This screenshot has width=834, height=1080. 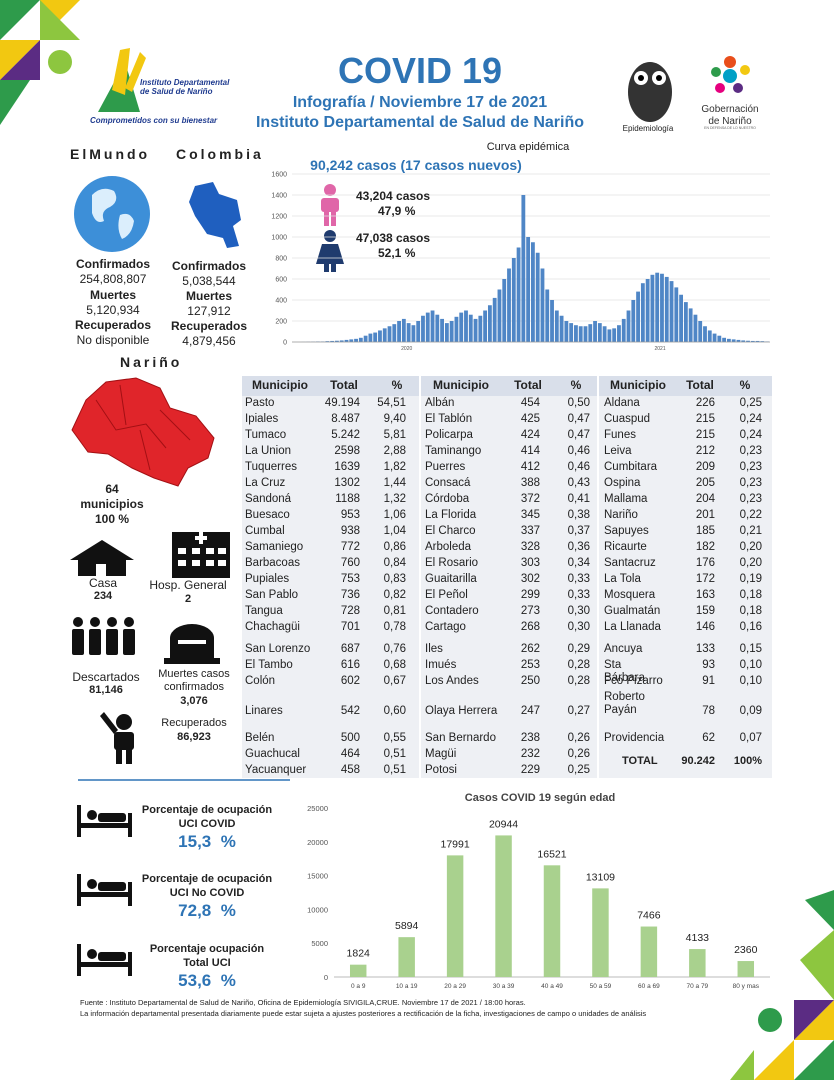 What do you see at coordinates (530, 681) in the screenshot?
I see `municipality-total: 250` at bounding box center [530, 681].